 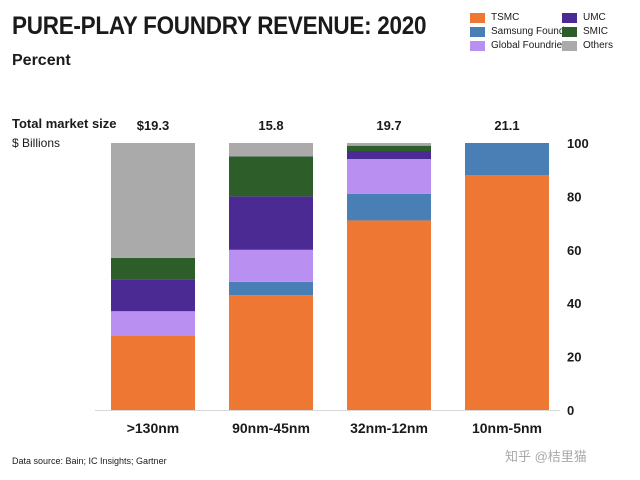 What do you see at coordinates (507, 159) in the screenshot?
I see `bar-segment-samsung-foundry-10nm-5nm` at bounding box center [507, 159].